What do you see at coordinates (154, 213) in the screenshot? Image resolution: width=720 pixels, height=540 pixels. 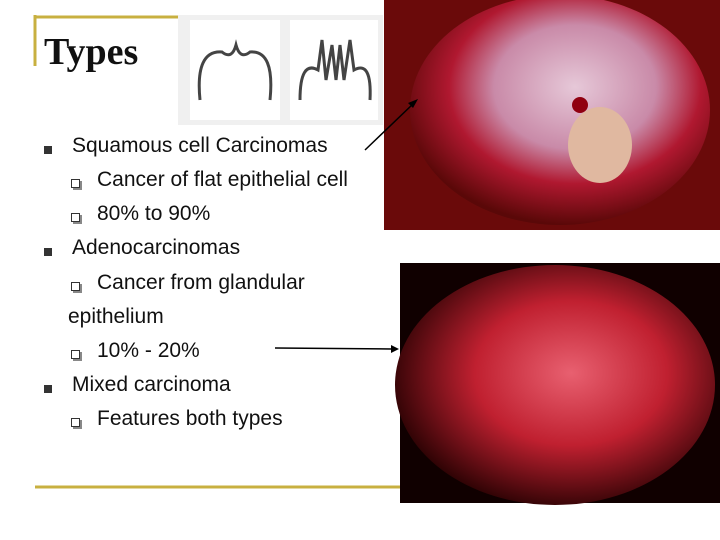 I see `sub-text: 80% to 90%` at bounding box center [154, 213].